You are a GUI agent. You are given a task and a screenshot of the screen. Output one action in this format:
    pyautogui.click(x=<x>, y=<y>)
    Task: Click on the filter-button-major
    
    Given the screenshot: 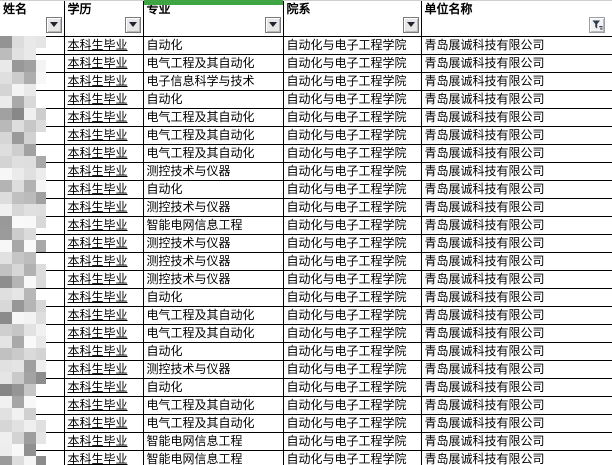 What is the action you would take?
    pyautogui.click(x=272, y=24)
    